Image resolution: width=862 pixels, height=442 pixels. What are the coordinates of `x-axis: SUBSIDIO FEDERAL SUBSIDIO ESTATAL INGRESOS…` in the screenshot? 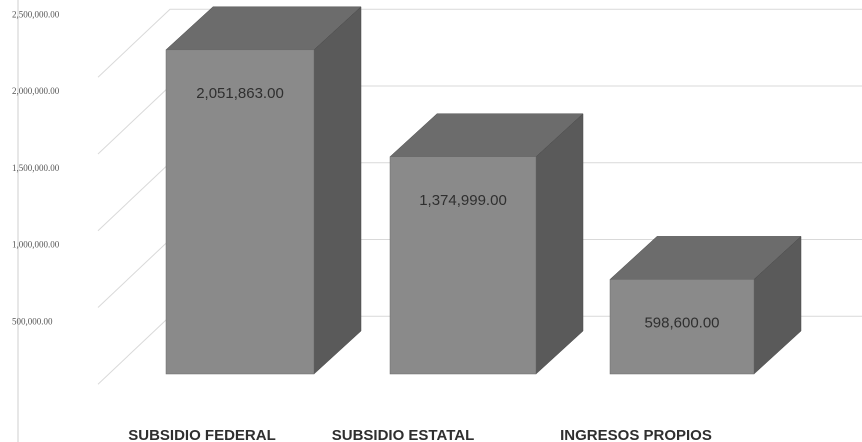 It's located at (420, 434).